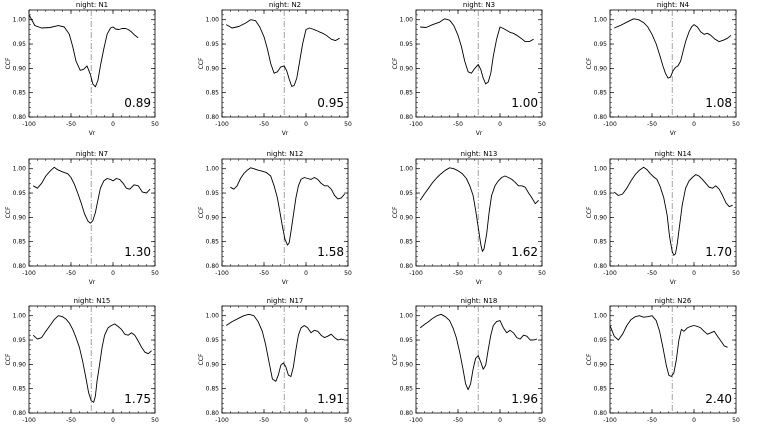 Image resolution: width=763 pixels, height=425 pixels. Describe the element at coordinates (92, 5) in the screenshot. I see `panel-title: night: N1` at that location.